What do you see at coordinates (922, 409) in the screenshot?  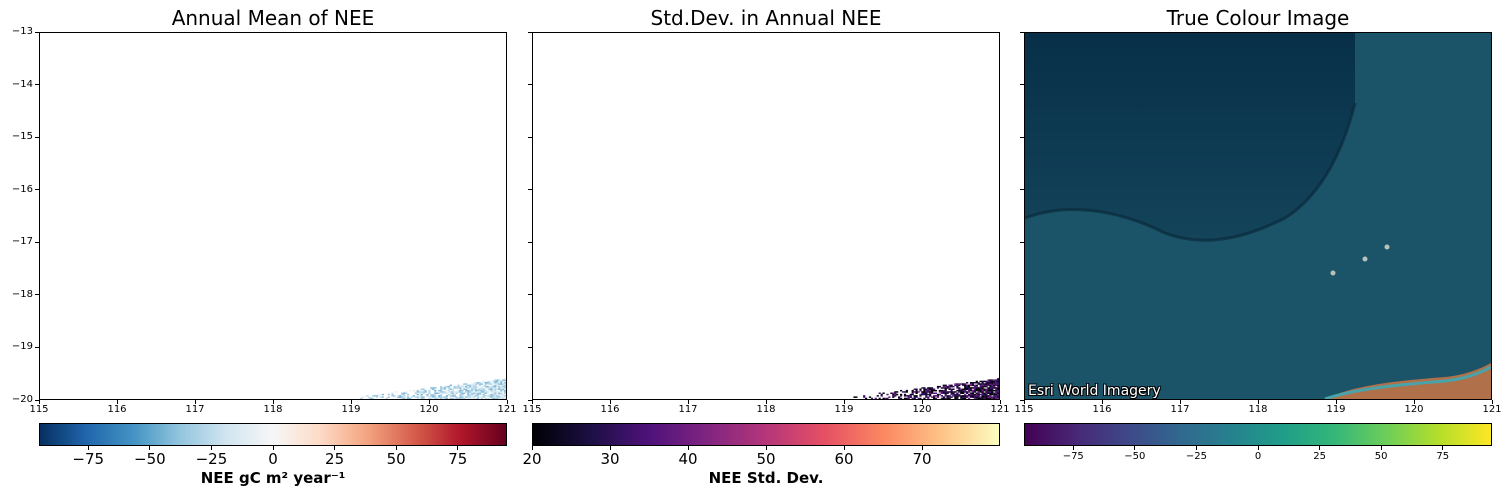 I see `x-tick-label: 120` at bounding box center [922, 409].